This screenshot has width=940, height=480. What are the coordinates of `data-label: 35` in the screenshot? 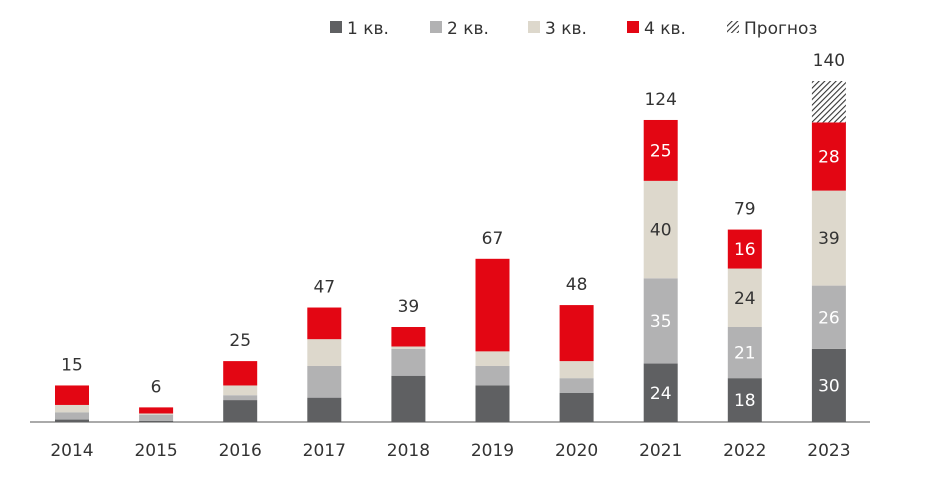 It's located at (661, 322).